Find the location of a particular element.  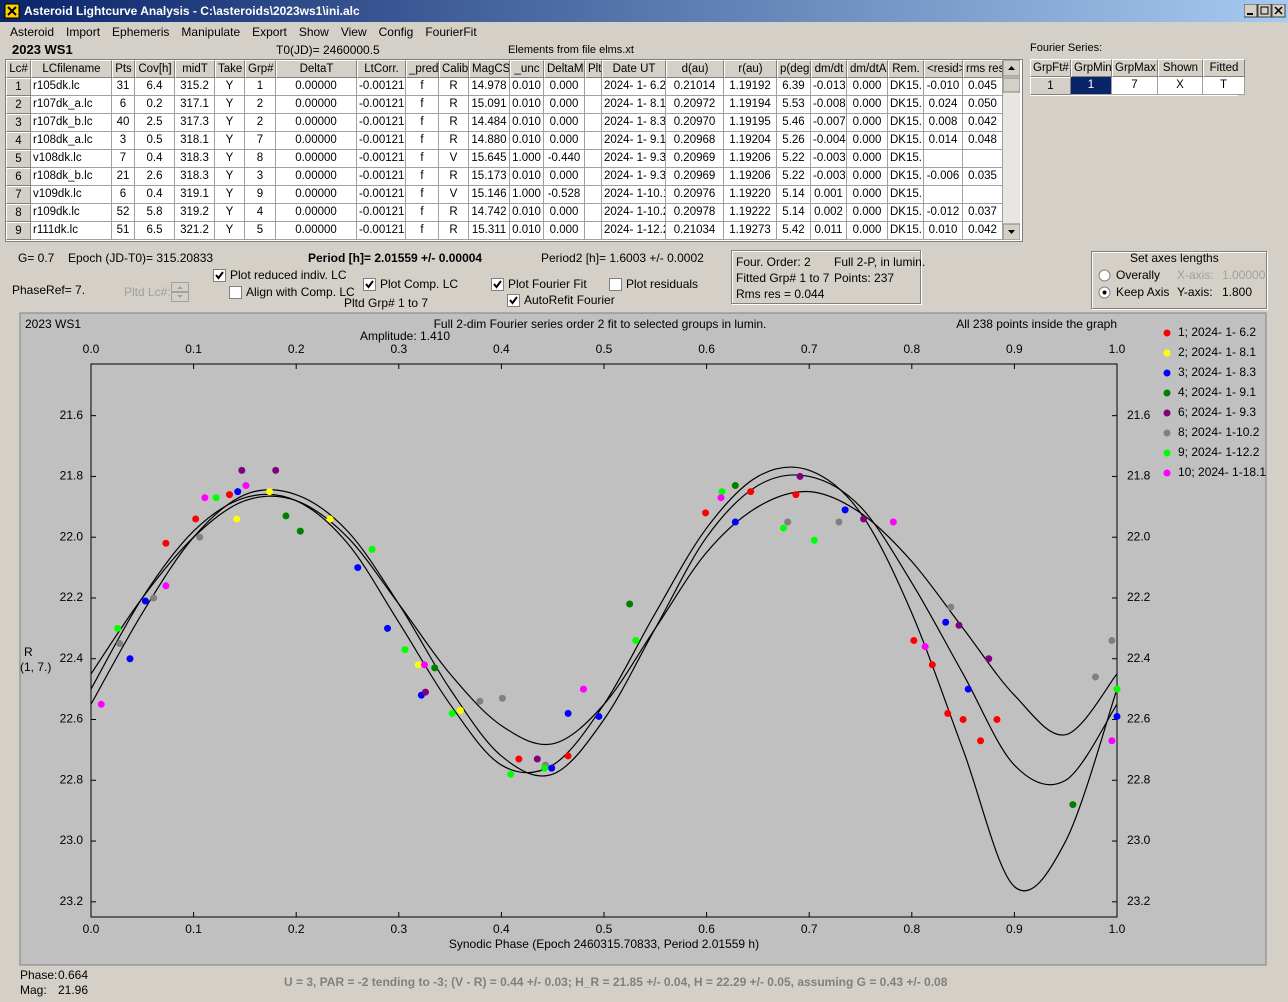

column-header: midT is located at coordinates (195, 69).